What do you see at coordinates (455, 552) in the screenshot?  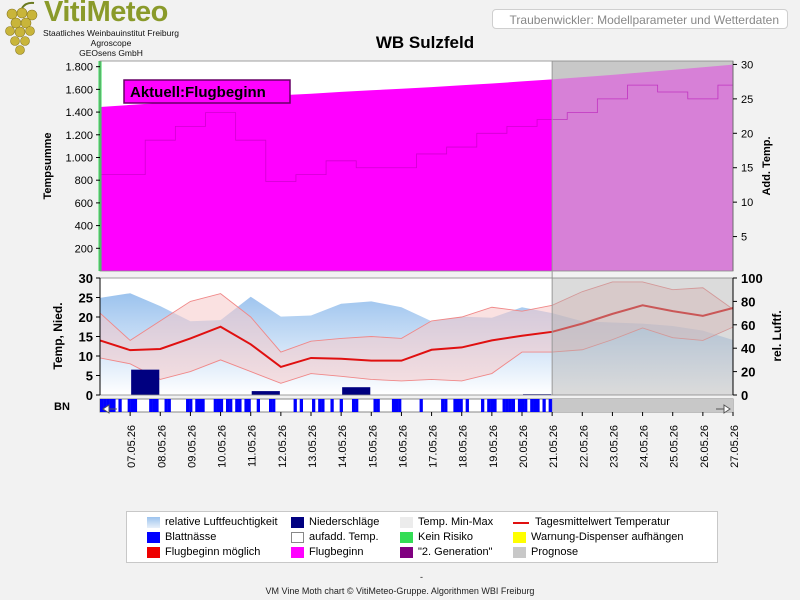 I see `legend-label: "2. Generation"` at bounding box center [455, 552].